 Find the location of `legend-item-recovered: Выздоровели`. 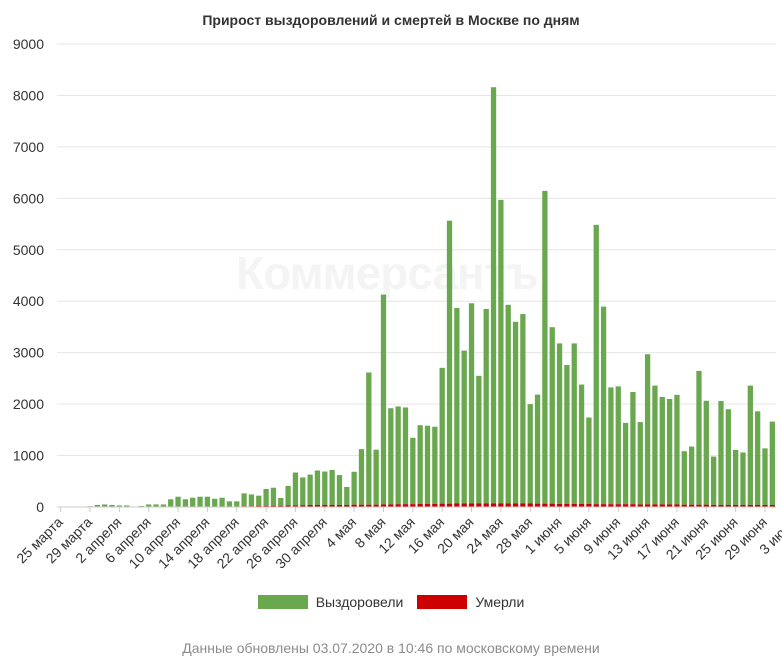

legend-item-recovered: Выздоровели is located at coordinates (330, 602).